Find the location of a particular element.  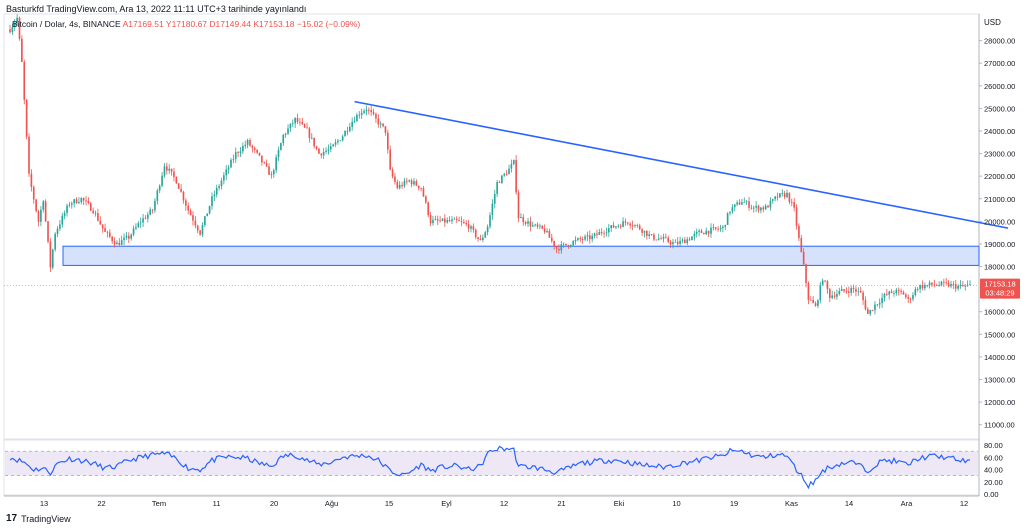

price-tick-label: 23000.00 is located at coordinates (999, 154).